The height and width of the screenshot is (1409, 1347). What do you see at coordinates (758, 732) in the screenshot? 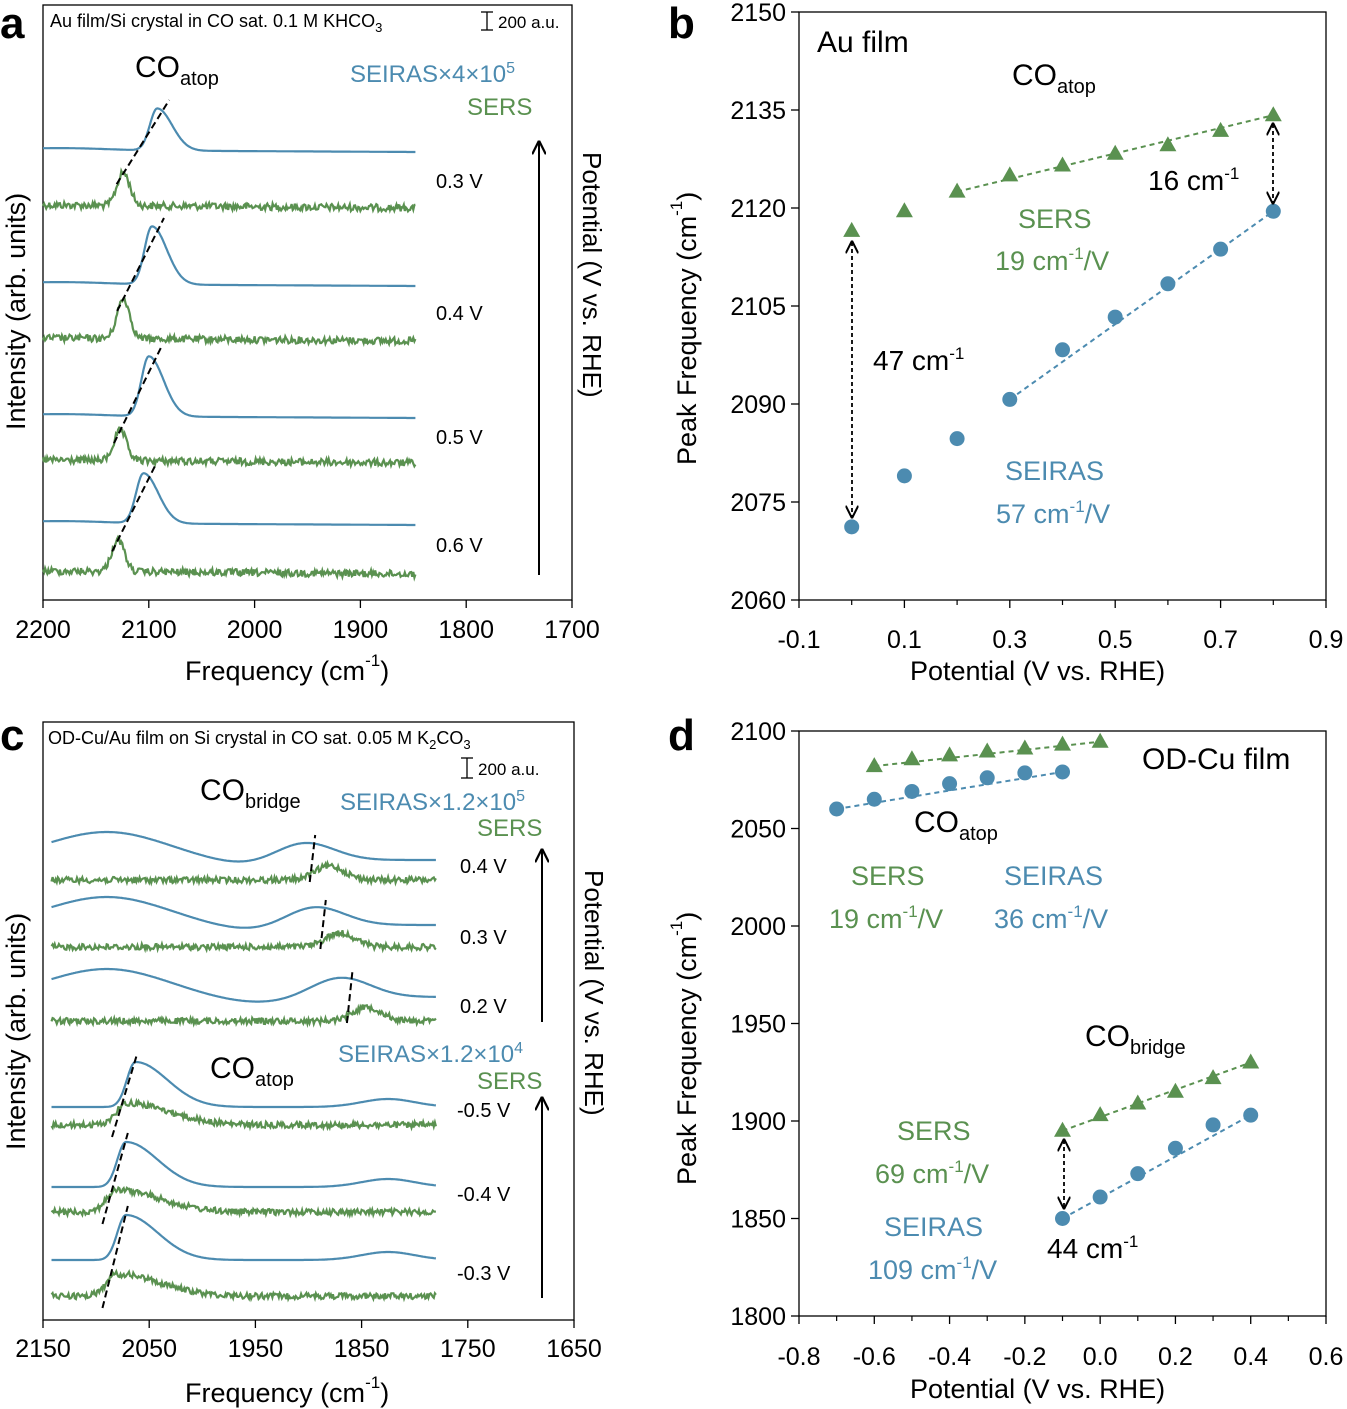
I see `y-tick-label: 2100` at bounding box center [758, 732].